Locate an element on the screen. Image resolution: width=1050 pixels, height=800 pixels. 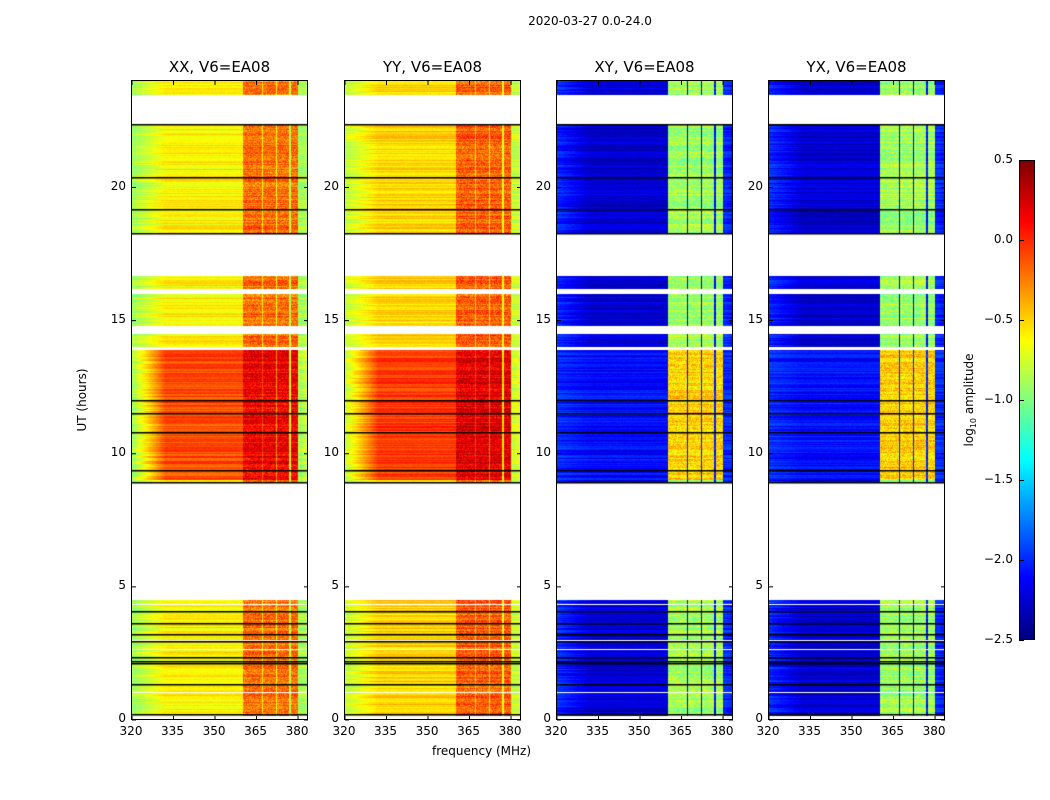
colorbar-tick-label: −1.0 is located at coordinates (998, 399).